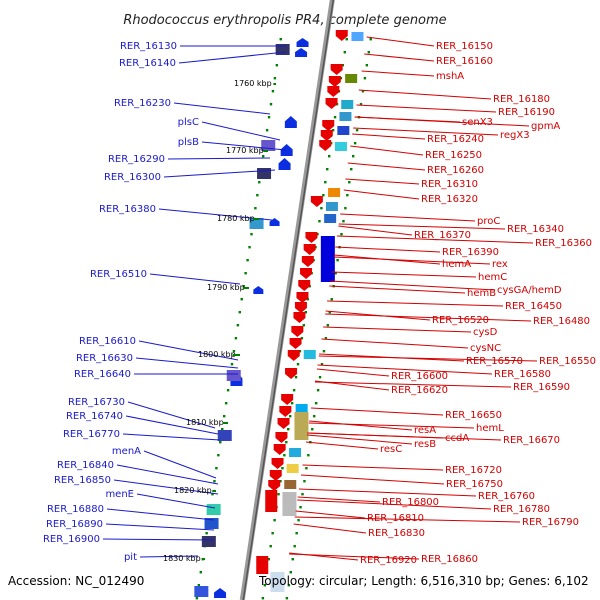  What do you see at coordinates (473, 470) in the screenshot?
I see `right-gene-label: RER_16720` at bounding box center [473, 470].